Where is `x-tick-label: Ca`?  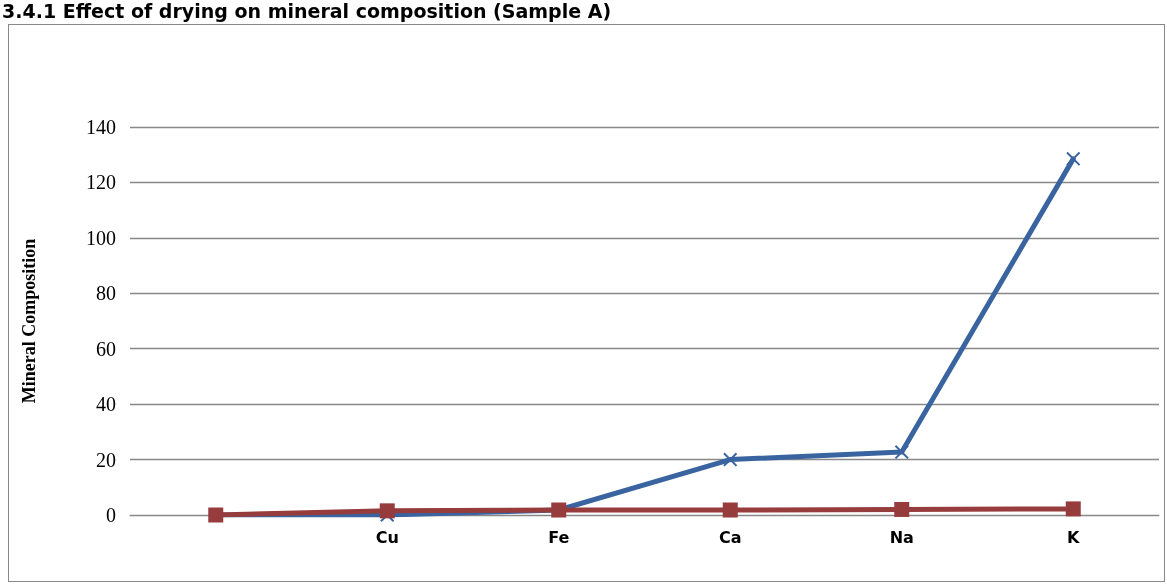
x-tick-label: Ca is located at coordinates (730, 537).